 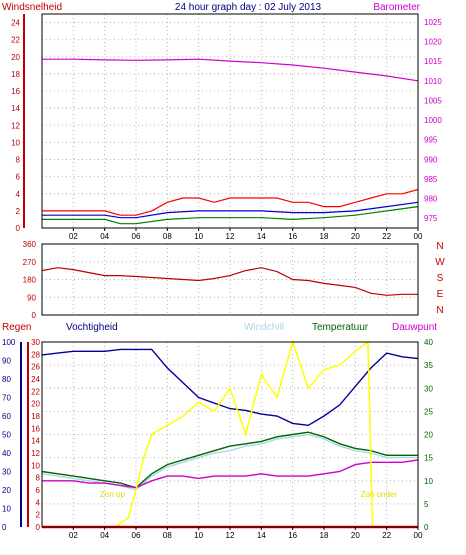 I want to click on humidity-y-tick-label: 10, so click(x=6, y=509).